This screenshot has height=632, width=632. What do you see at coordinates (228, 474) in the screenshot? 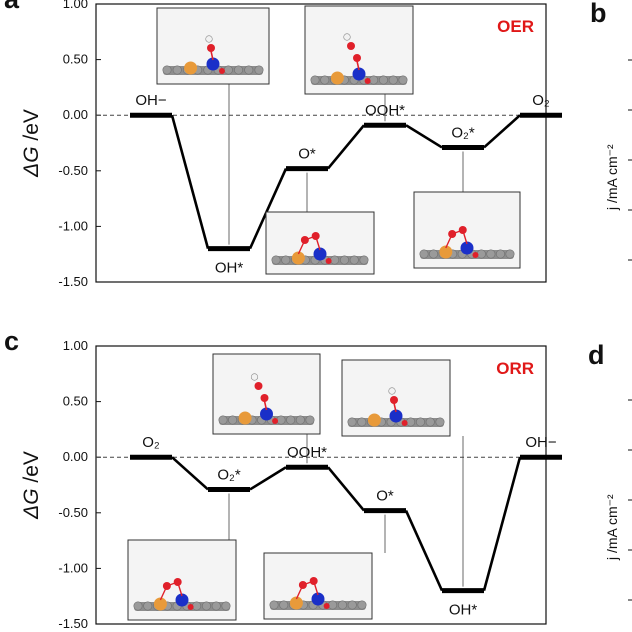
I see `c-state-label: O₂*` at bounding box center [228, 474].